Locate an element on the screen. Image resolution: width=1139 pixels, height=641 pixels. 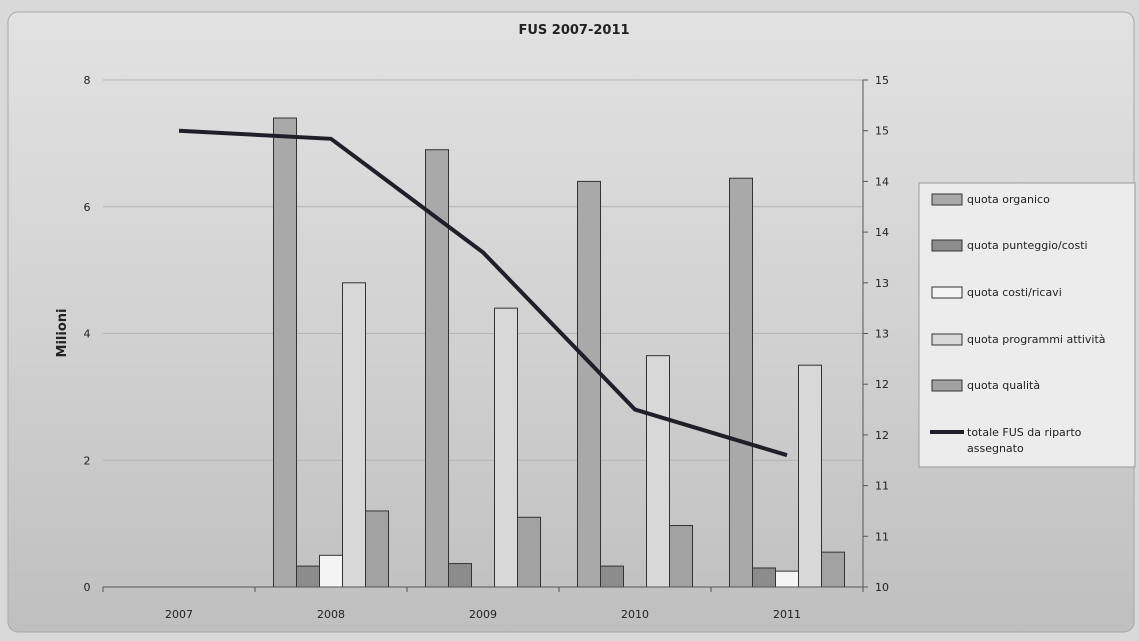
chart-title: FUS 2007-2011 is located at coordinates (573, 30).